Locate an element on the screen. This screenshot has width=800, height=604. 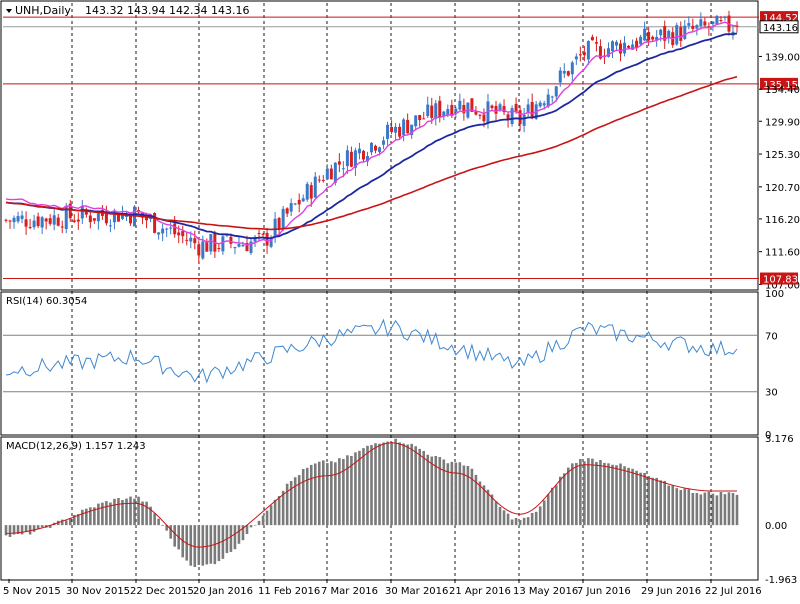
time-axis-label: 22 Jul 2016 is located at coordinates (733, 591).